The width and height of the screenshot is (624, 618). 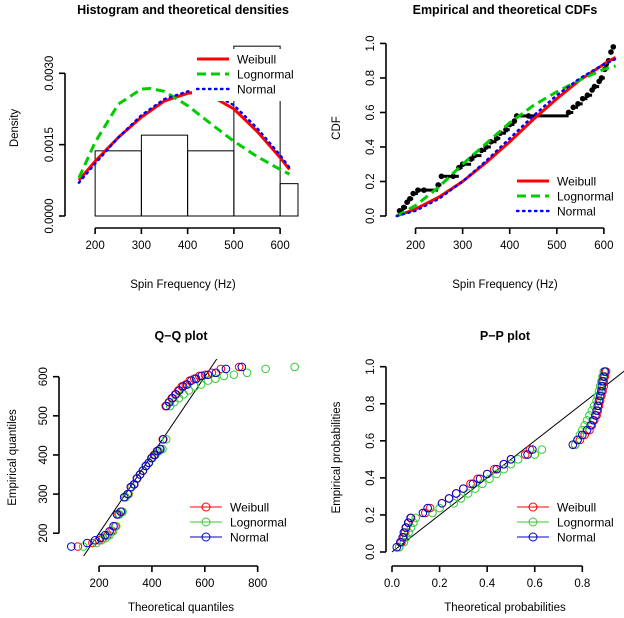 I want to click on density-line-weibull, so click(x=184, y=136).